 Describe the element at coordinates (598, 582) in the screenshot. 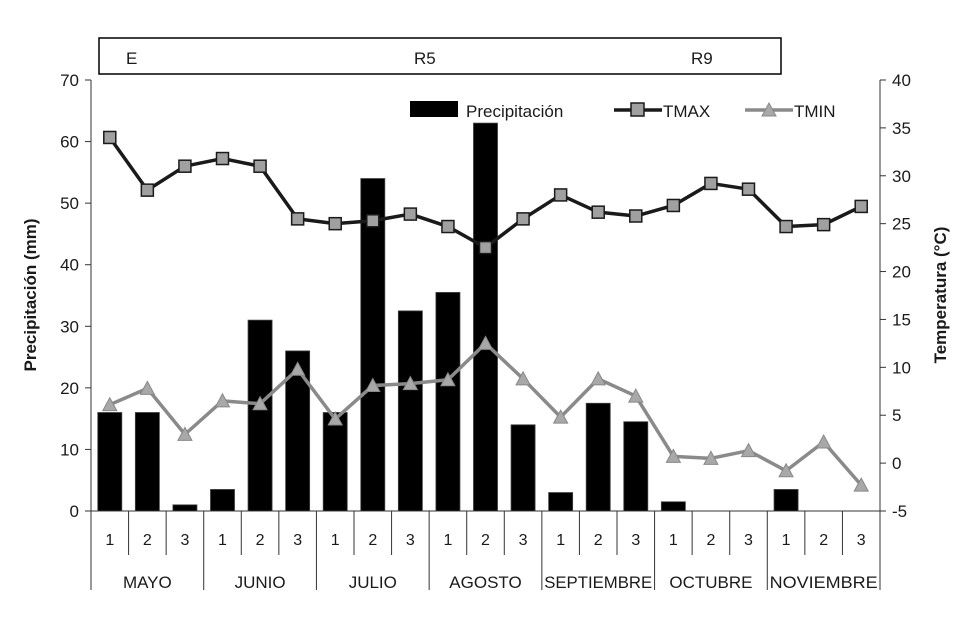

I see `x-month-label: SEPTIEMBRE` at that location.